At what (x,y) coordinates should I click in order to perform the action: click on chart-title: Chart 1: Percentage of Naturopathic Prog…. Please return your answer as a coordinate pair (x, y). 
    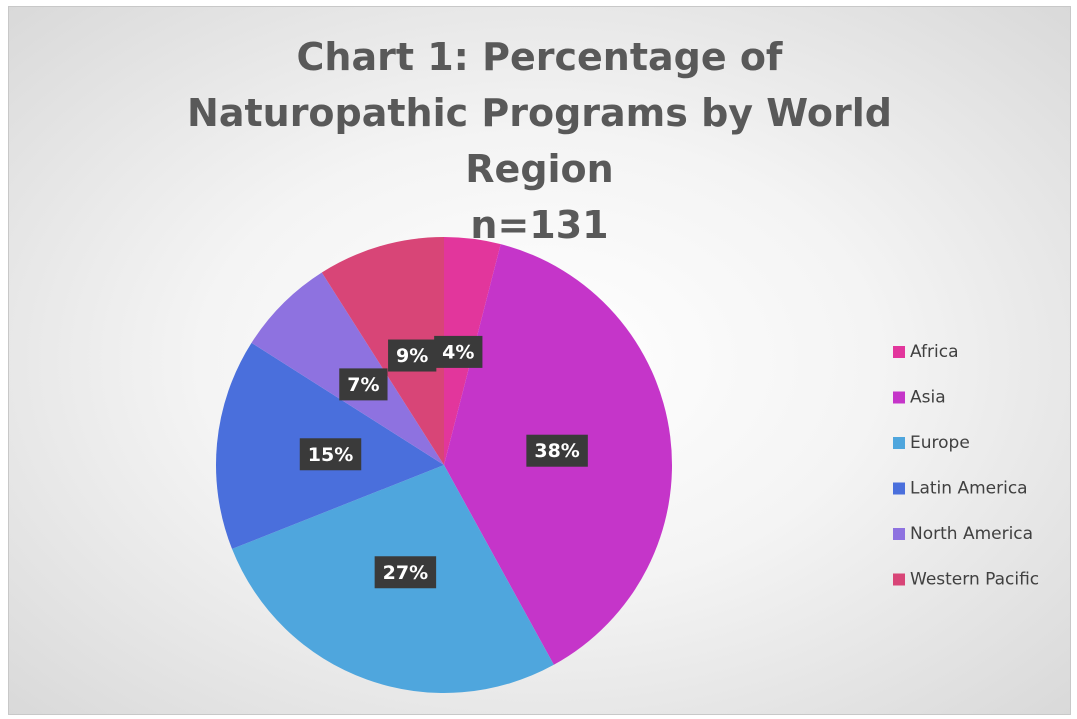
    Looking at the image, I should click on (539, 113).